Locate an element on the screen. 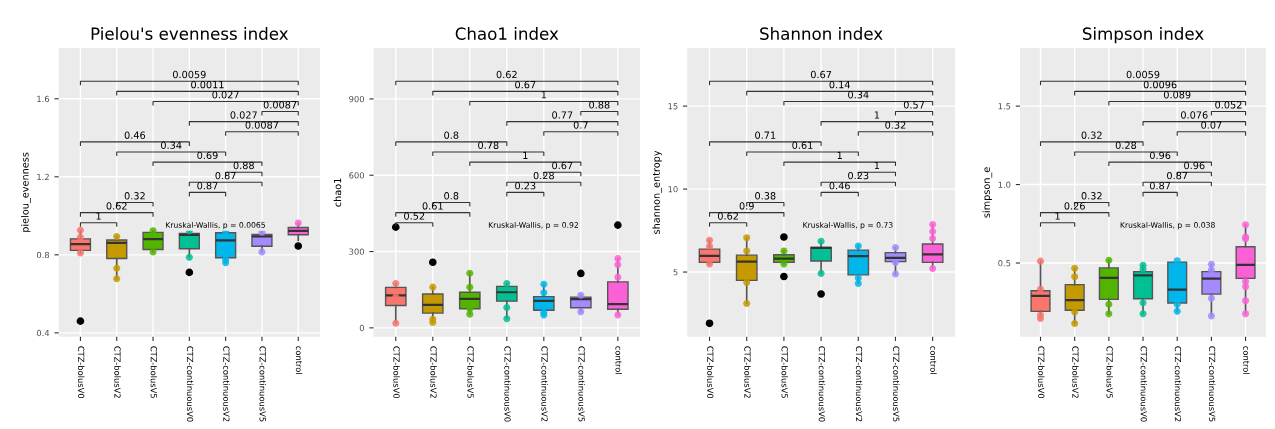 The height and width of the screenshot is (429, 1275). y-tick-label: 1.6 is located at coordinates (43, 99).